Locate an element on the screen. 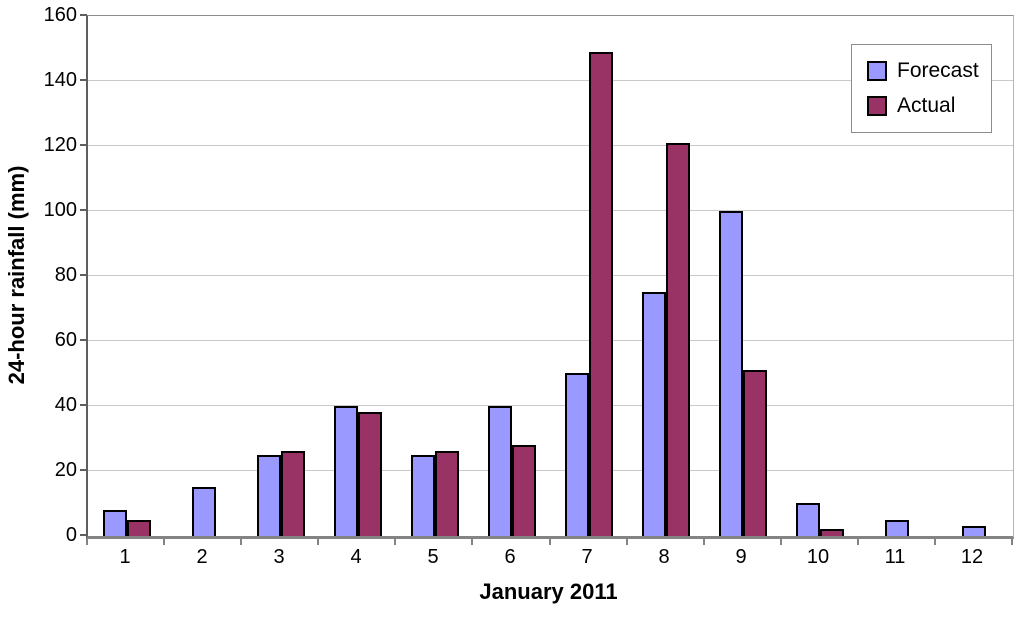 The image size is (1024, 619). x-tick-label-1: 1 is located at coordinates (125, 557).